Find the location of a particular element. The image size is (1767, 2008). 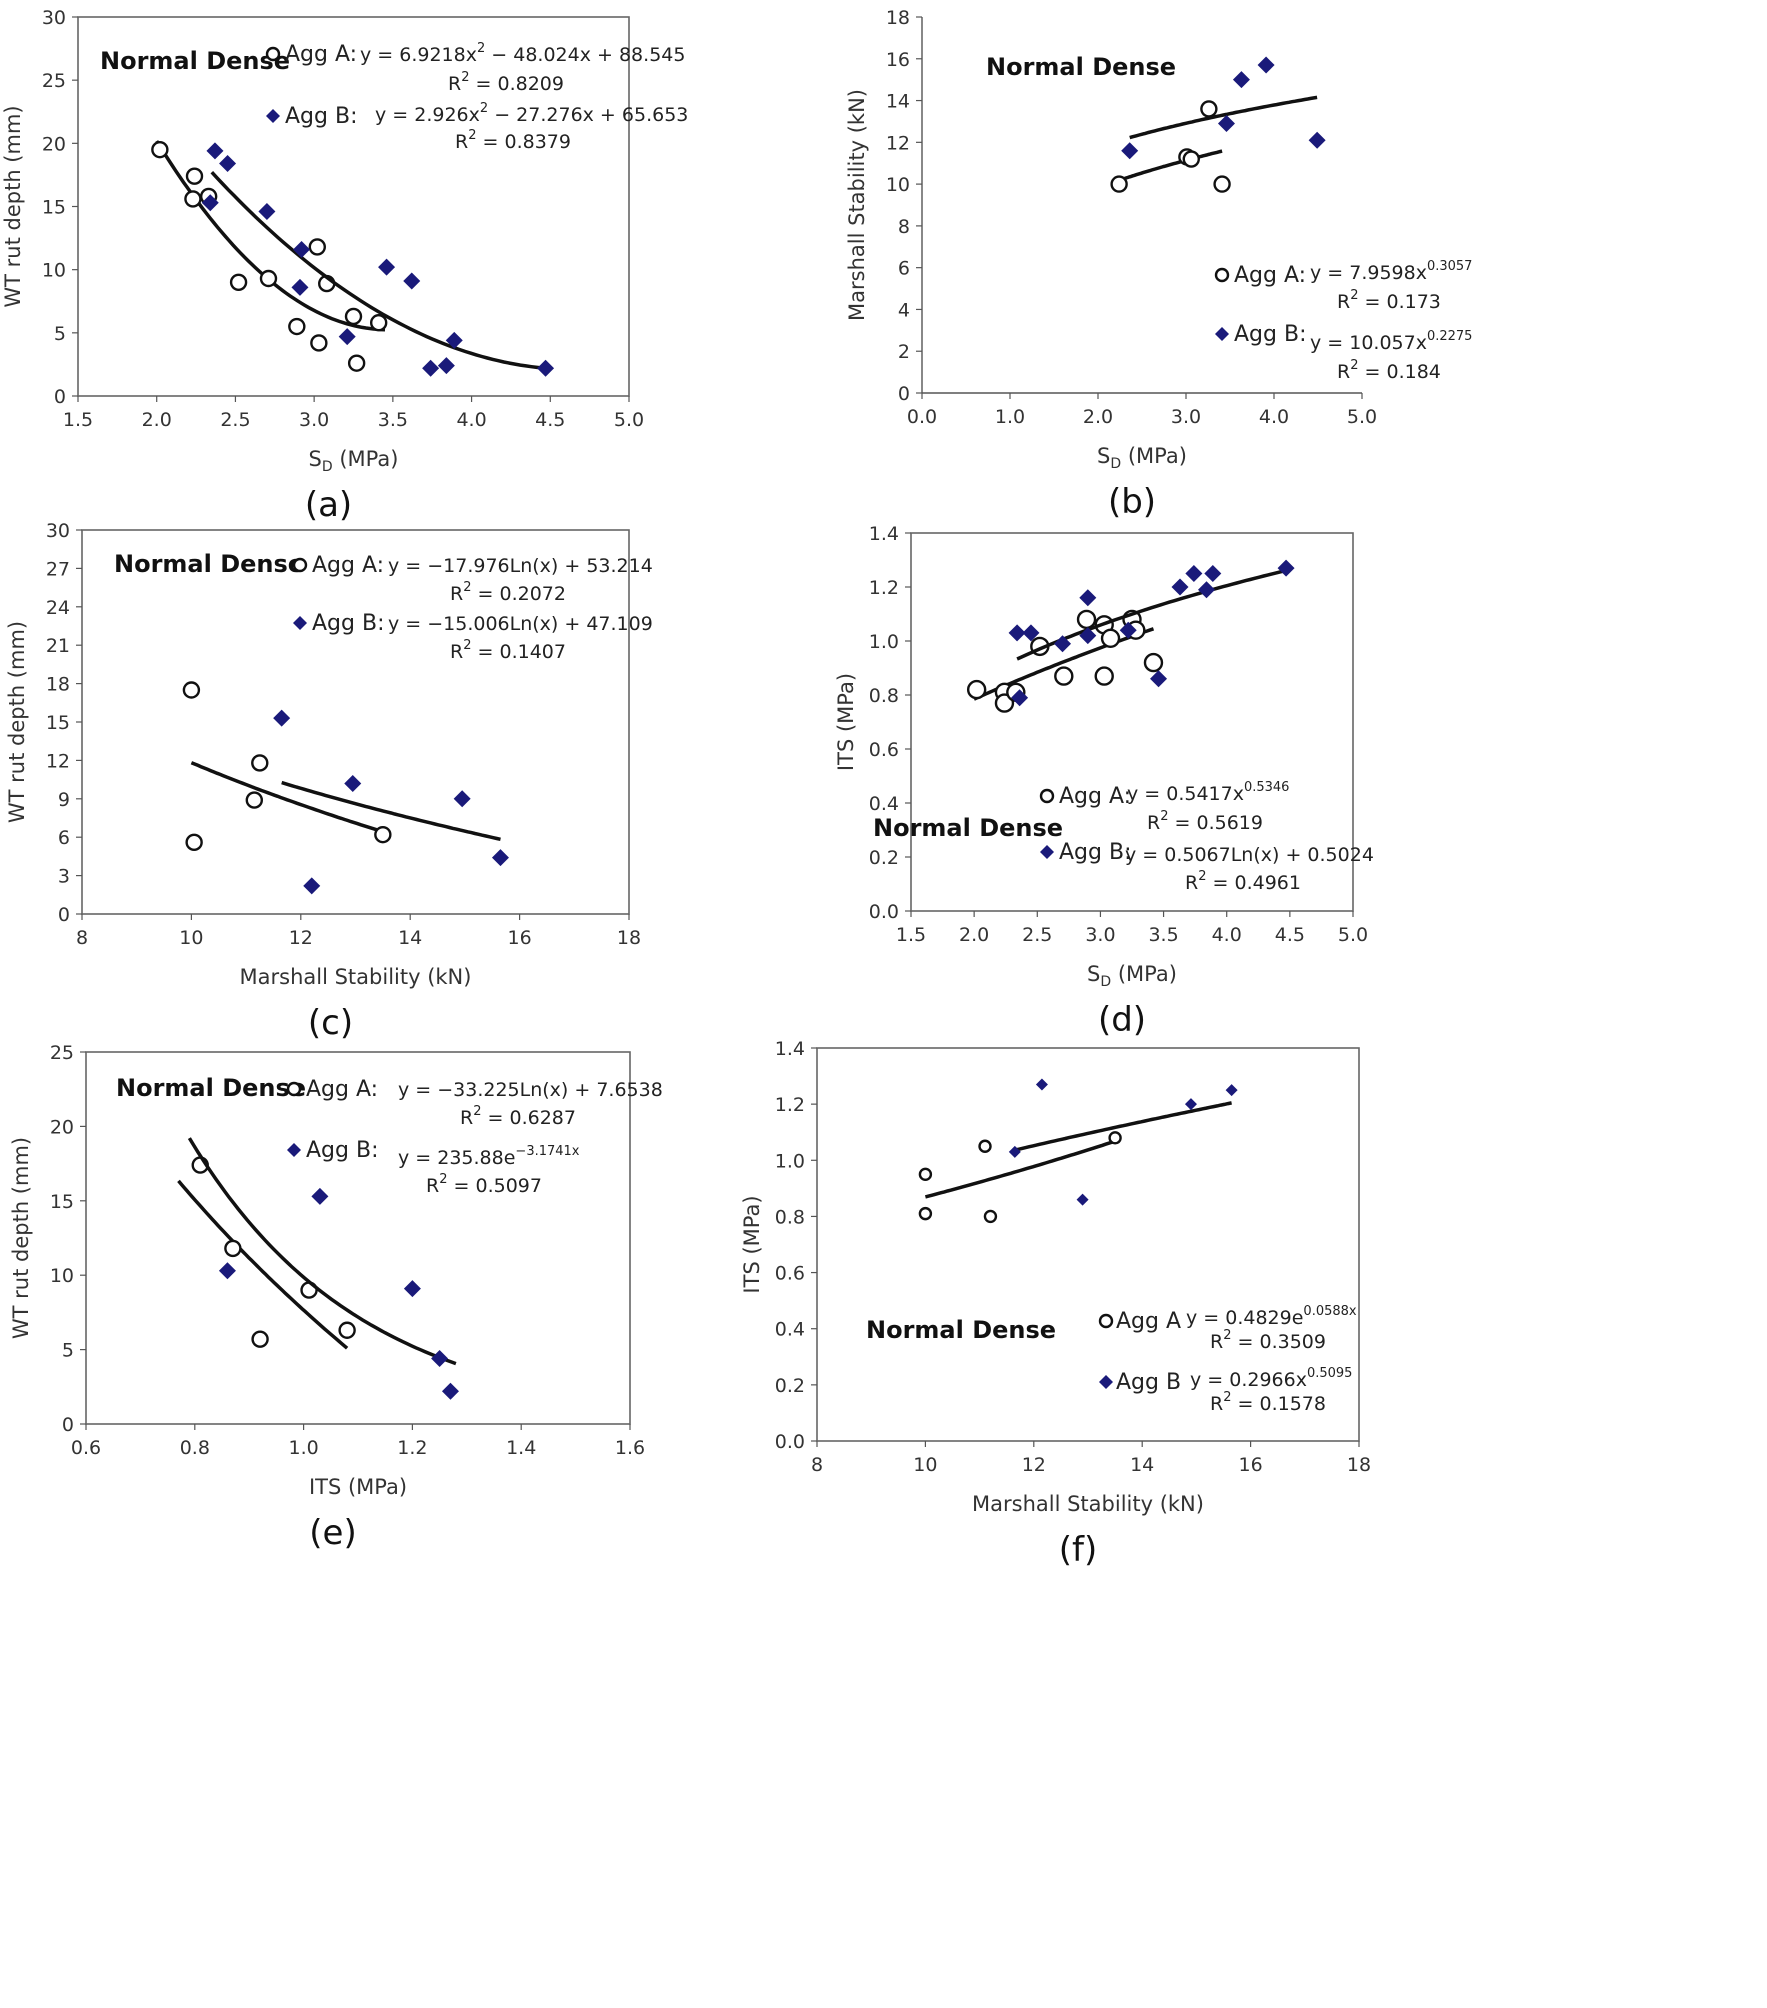

trendline-agg-b is located at coordinates (322, 1251).